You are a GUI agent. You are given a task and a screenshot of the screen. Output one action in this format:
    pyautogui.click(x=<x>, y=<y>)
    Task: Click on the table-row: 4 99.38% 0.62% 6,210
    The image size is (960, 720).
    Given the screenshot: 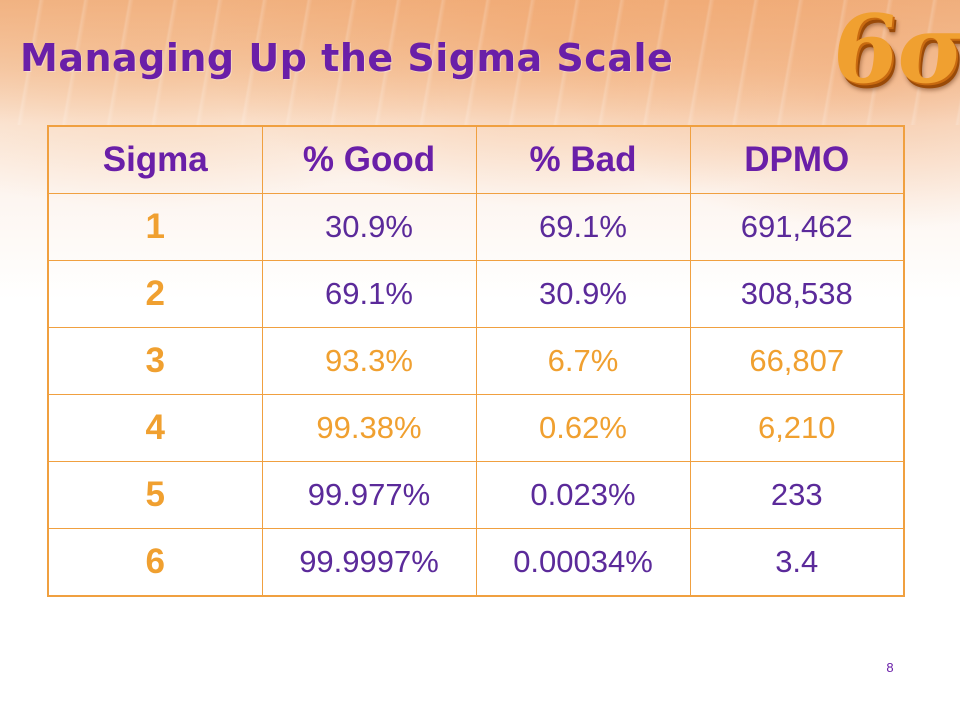 What is the action you would take?
    pyautogui.click(x=476, y=428)
    